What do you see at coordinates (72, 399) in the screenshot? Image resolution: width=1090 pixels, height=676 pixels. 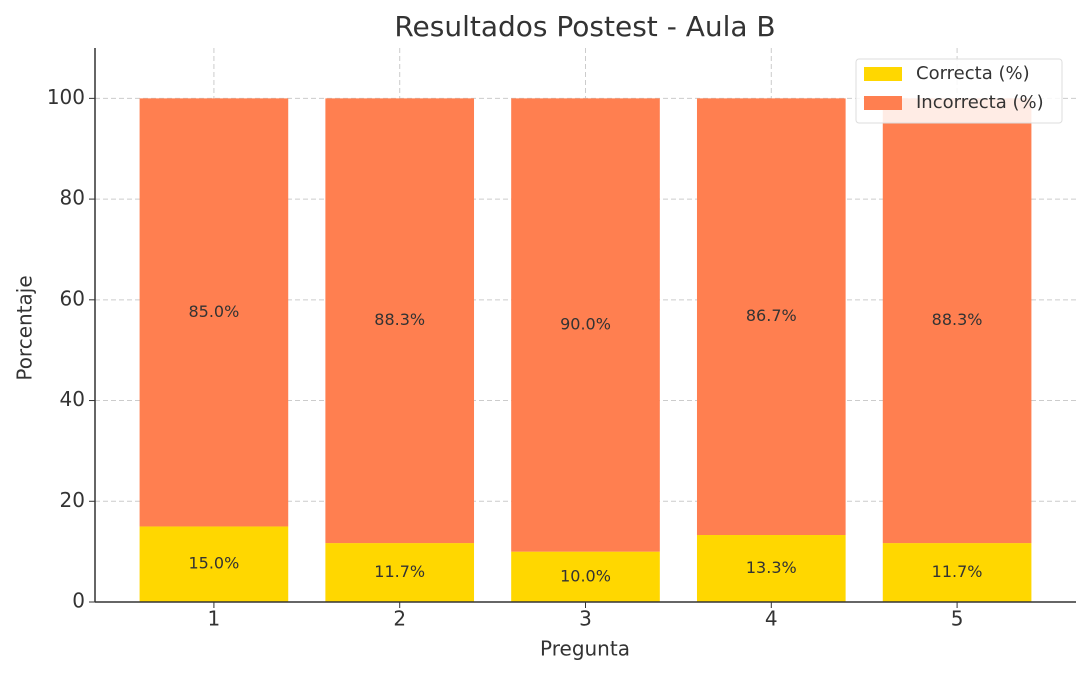 I see `y-tick-label: 40` at bounding box center [72, 399].